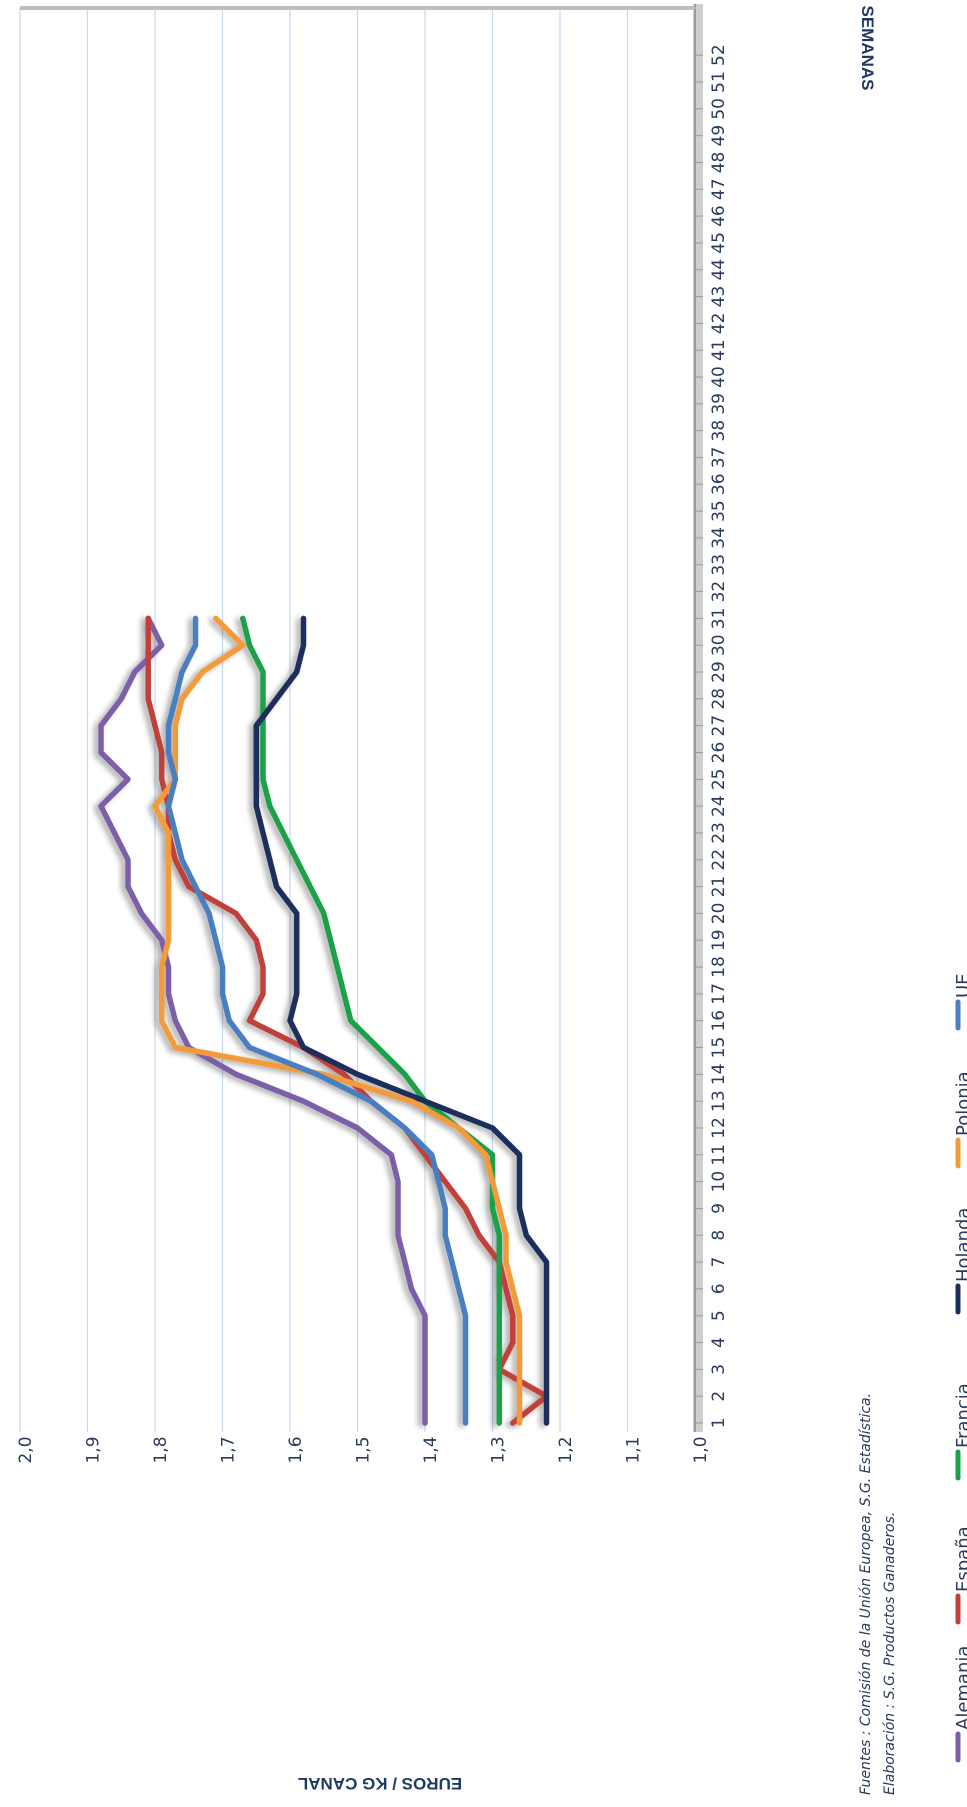 The image size is (967, 1807). I want to click on y-tick-label: 1,9, so click(94, 1449).